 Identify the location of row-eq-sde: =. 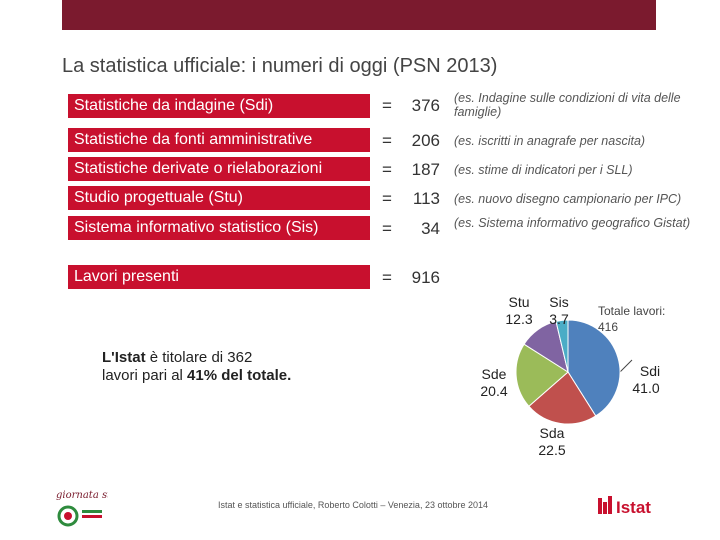
(387, 169).